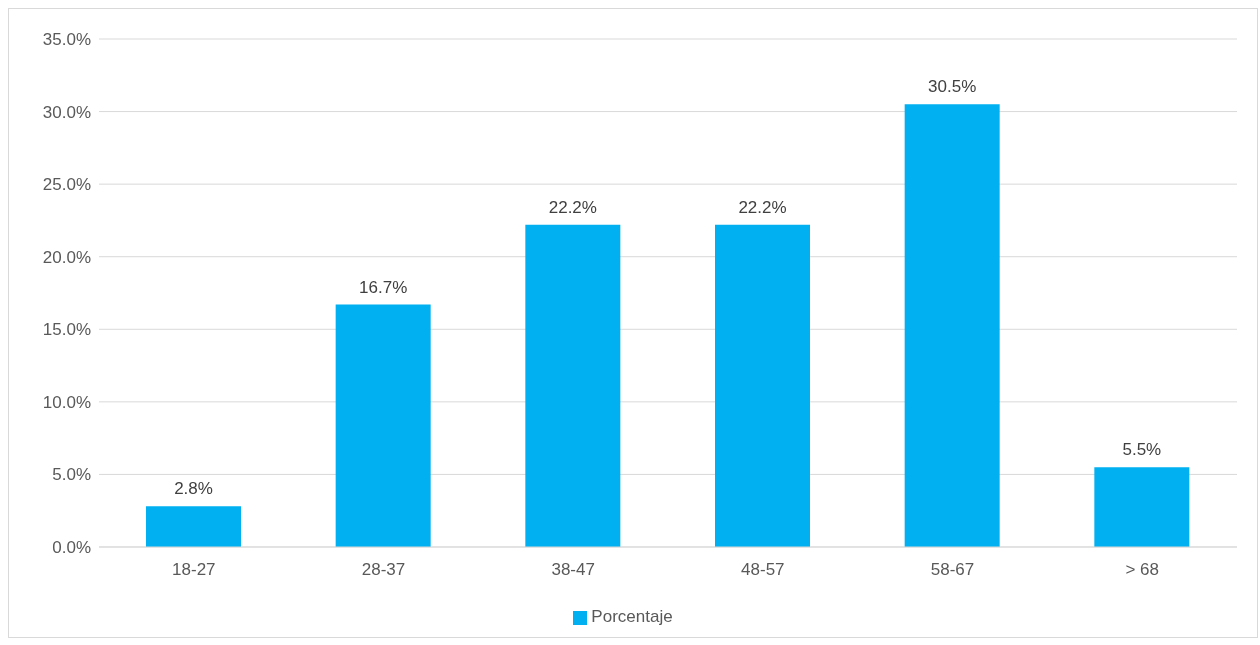 The width and height of the screenshot is (1260, 645). I want to click on x-tick-label: 18-27, so click(194, 570).